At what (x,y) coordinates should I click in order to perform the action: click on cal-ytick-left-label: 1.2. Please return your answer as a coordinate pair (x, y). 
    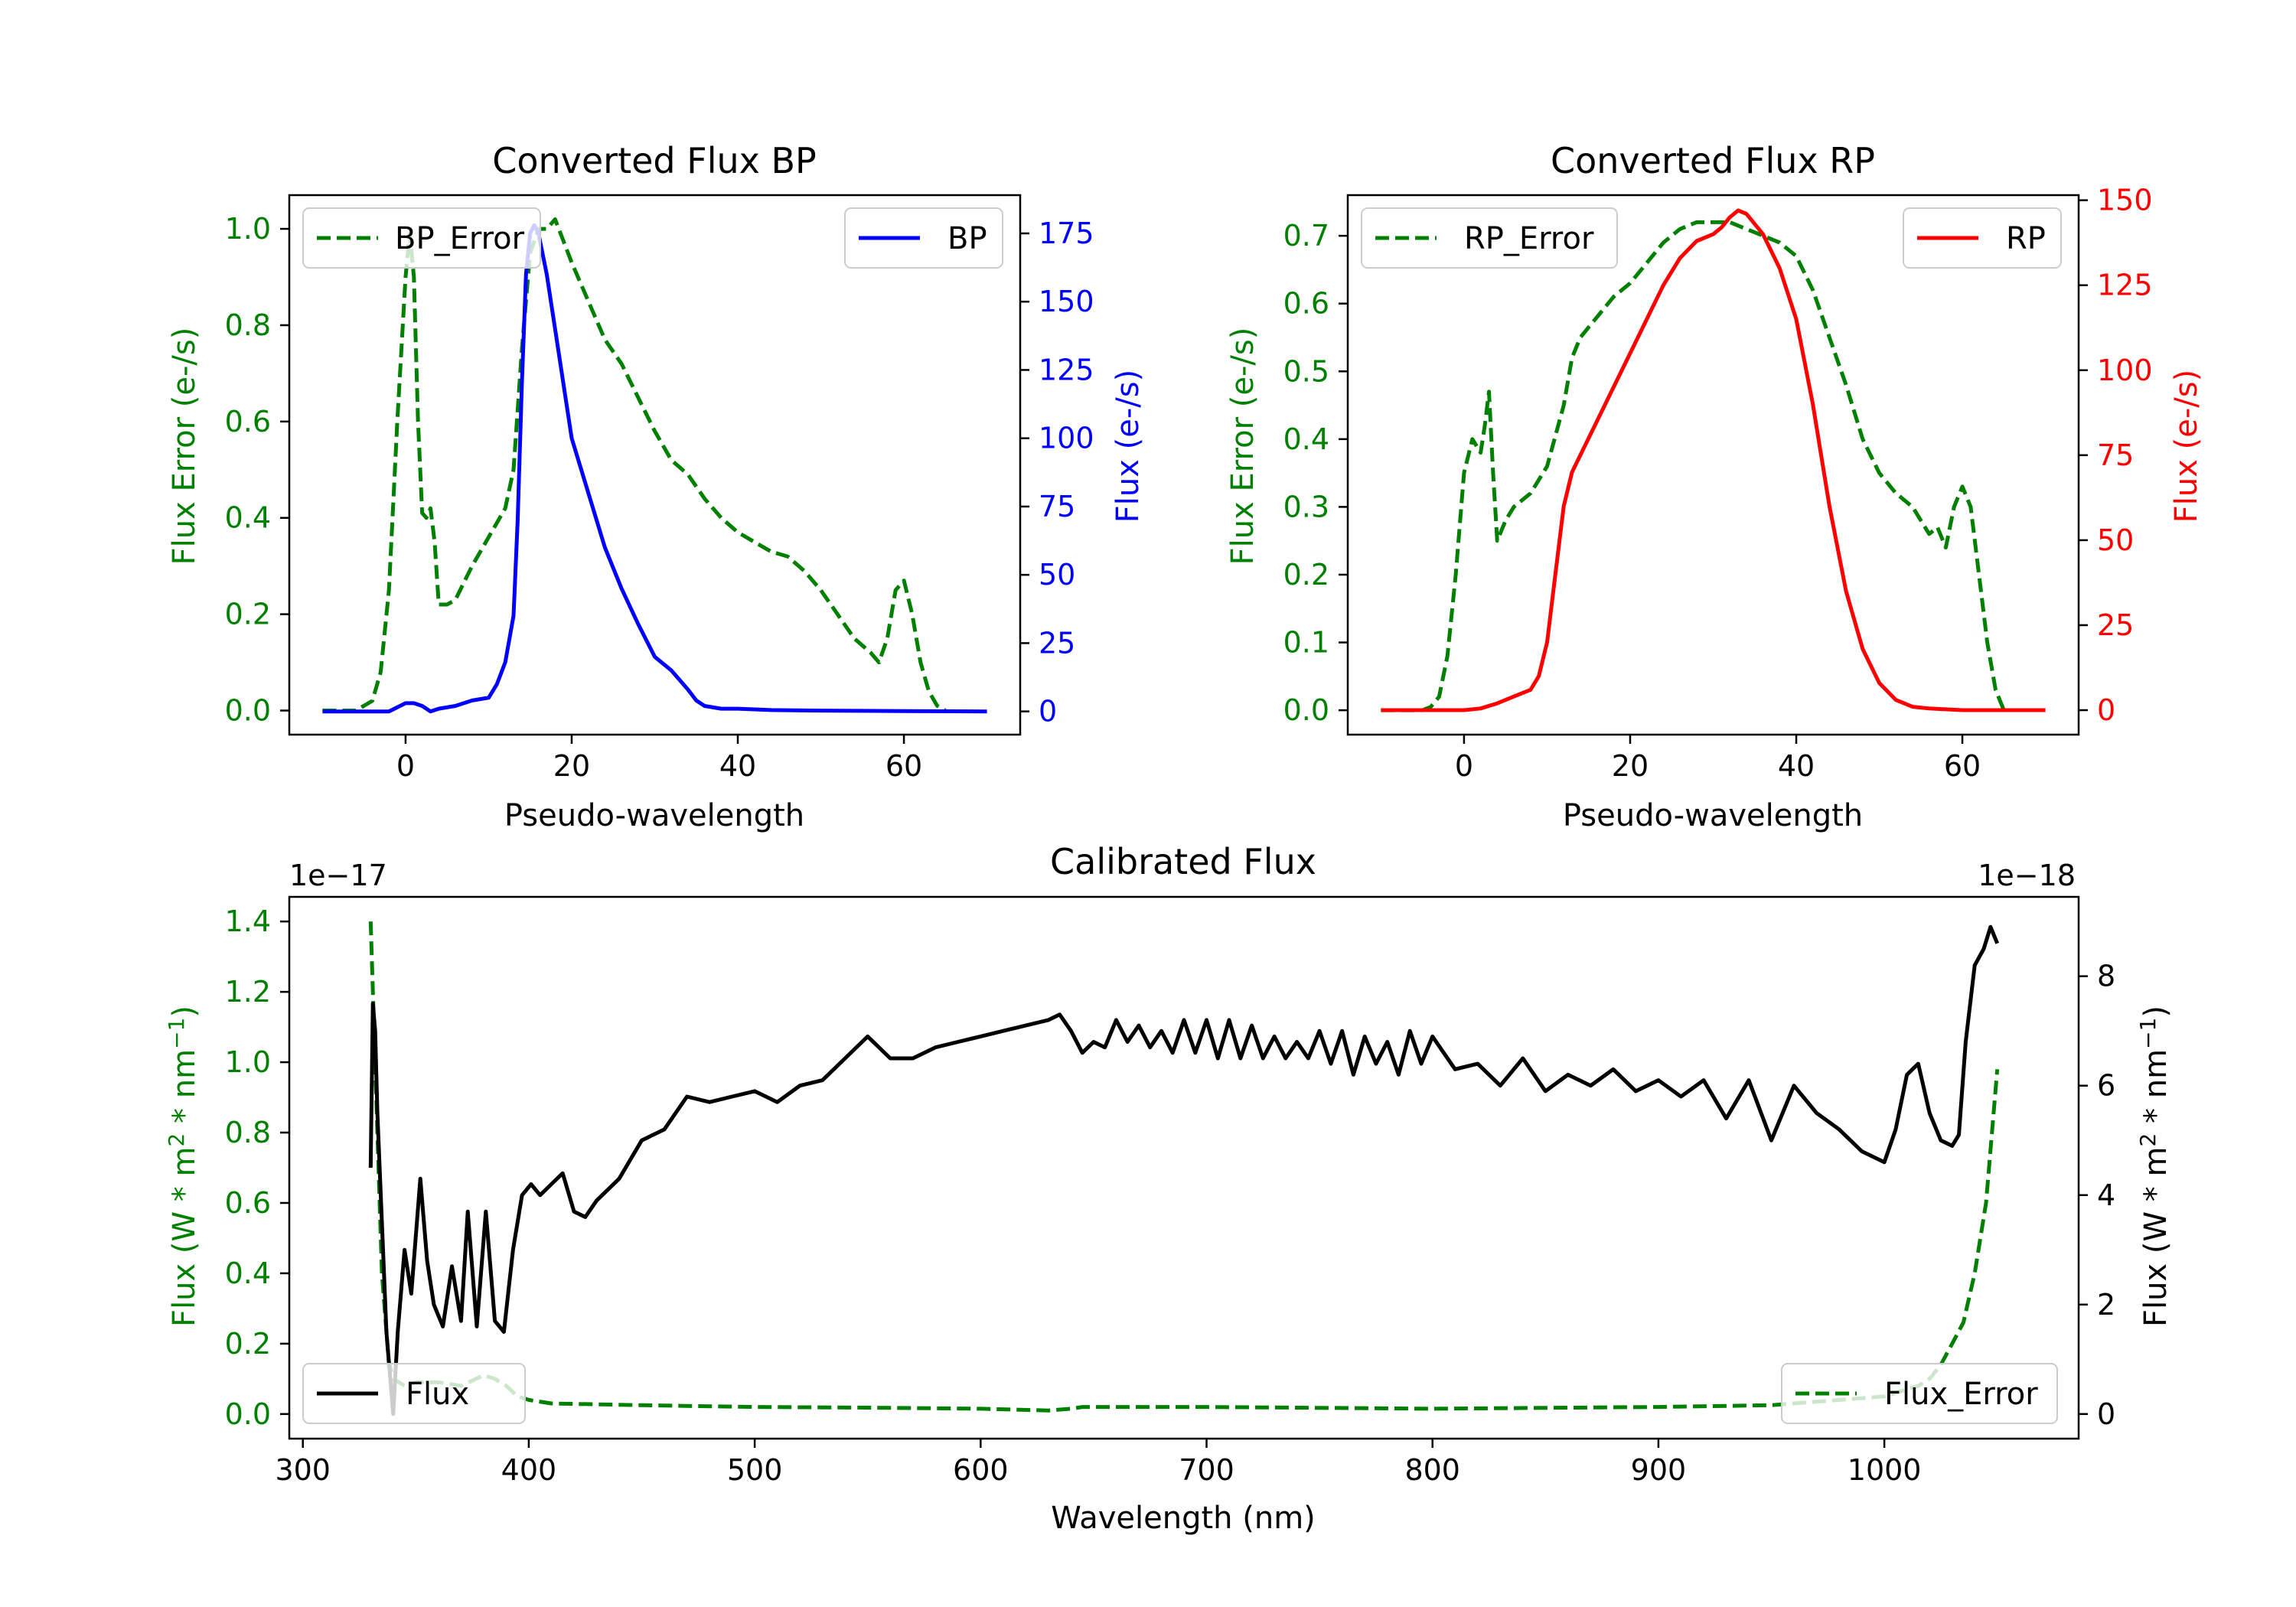
    Looking at the image, I should click on (248, 992).